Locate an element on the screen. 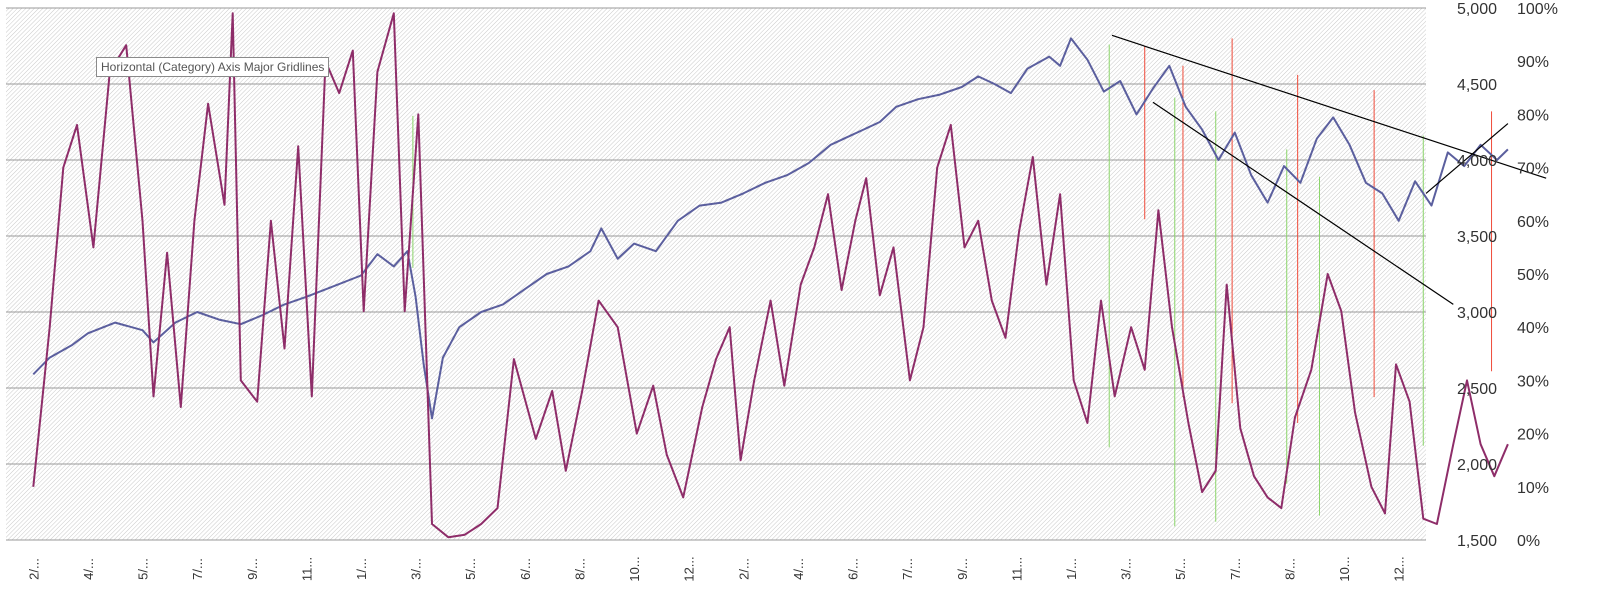 The height and width of the screenshot is (590, 1603). right-tick-label: 20% is located at coordinates (1533, 435).